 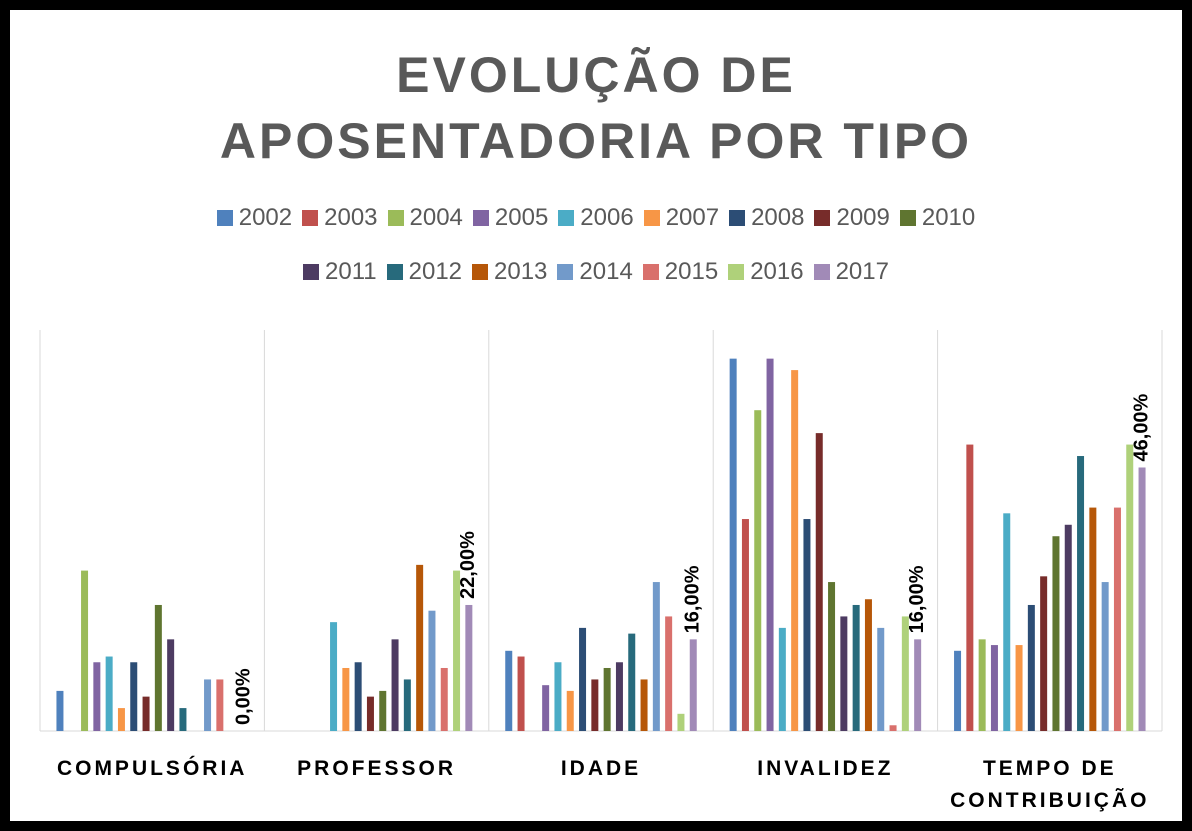 What do you see at coordinates (244, 696) in the screenshot?
I see `data-label: 0,00%` at bounding box center [244, 696].